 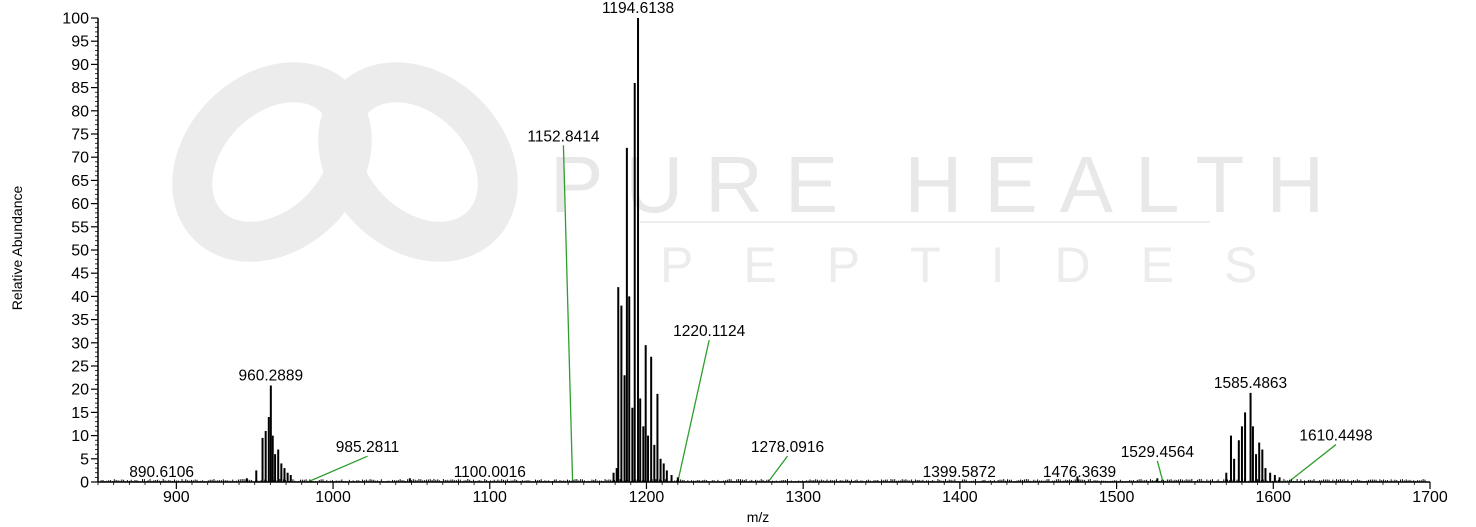 I want to click on peak-label: 1100.0016, so click(x=490, y=472).